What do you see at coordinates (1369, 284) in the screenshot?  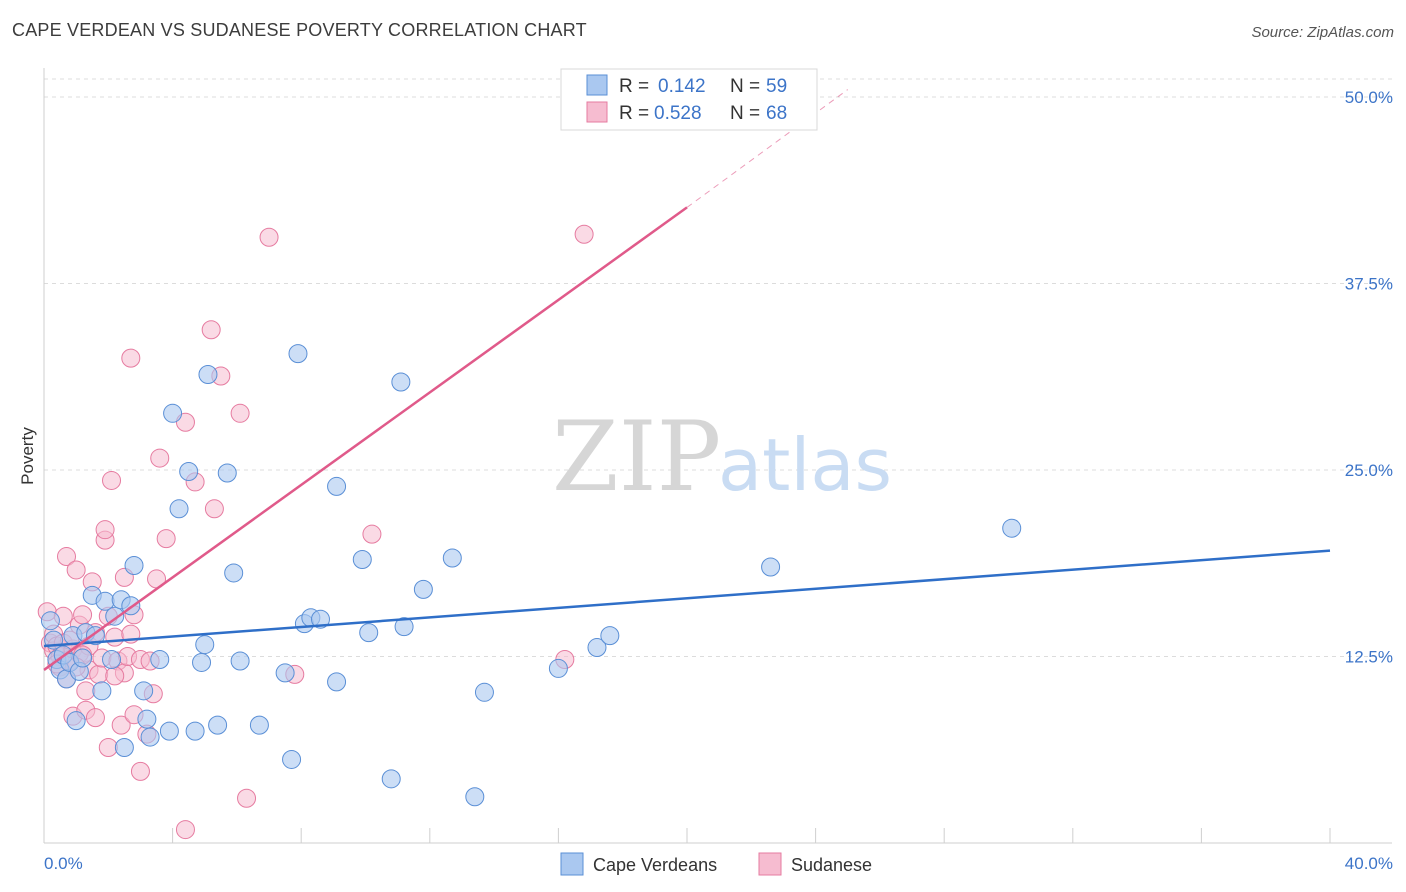 I see `y-tick-label-2: 37.5%` at bounding box center [1369, 284].